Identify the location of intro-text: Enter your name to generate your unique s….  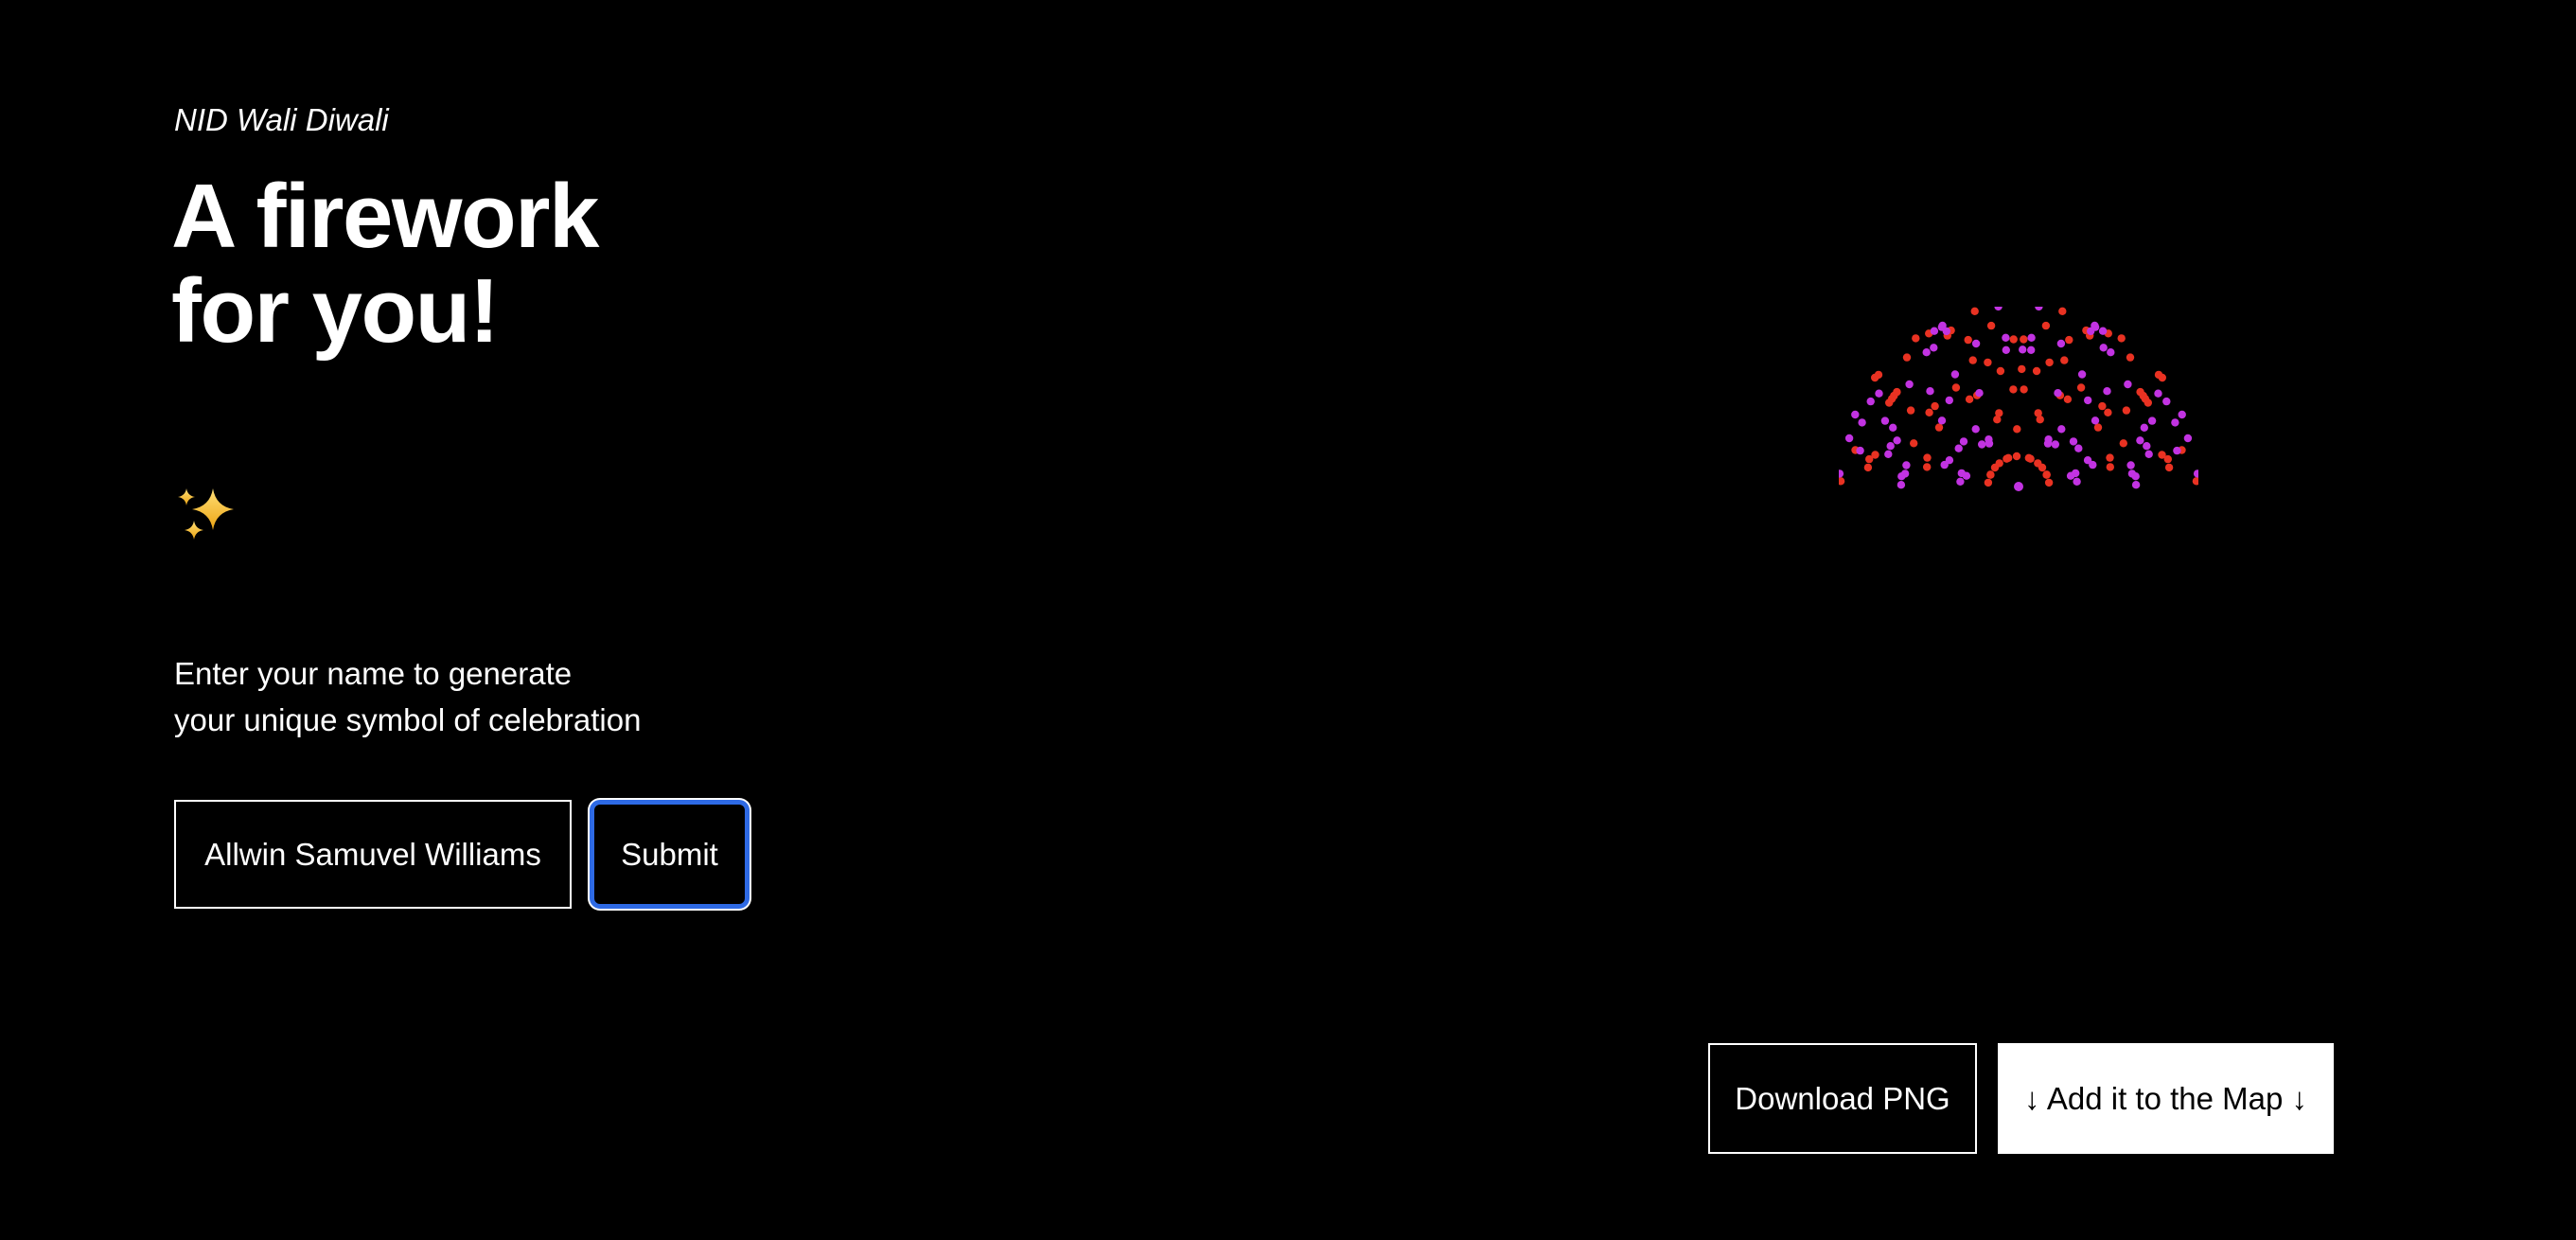
(407, 696).